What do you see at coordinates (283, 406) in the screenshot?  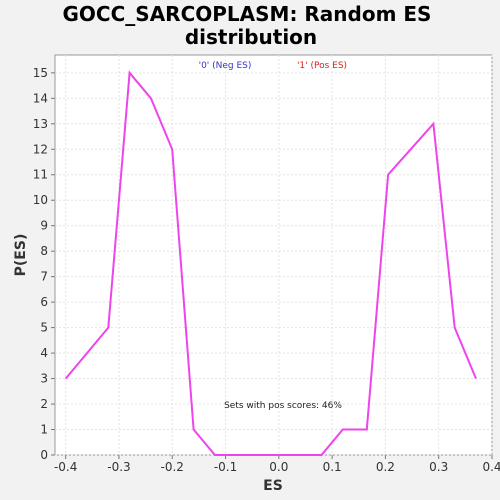 I see `pos-scores-annotation: Sets with pos scores: 46%` at bounding box center [283, 406].